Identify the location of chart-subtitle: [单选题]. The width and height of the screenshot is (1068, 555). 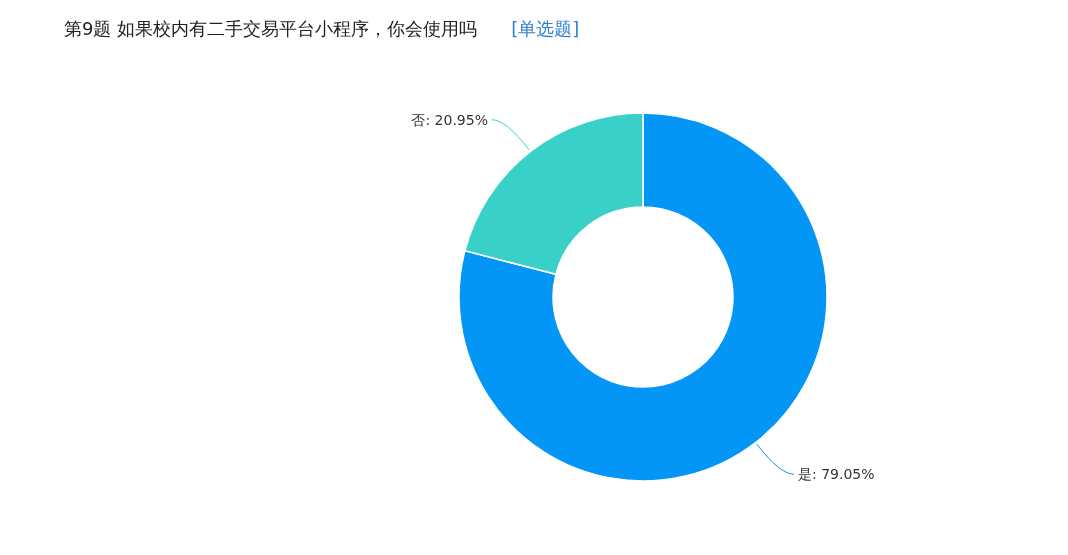
(545, 28).